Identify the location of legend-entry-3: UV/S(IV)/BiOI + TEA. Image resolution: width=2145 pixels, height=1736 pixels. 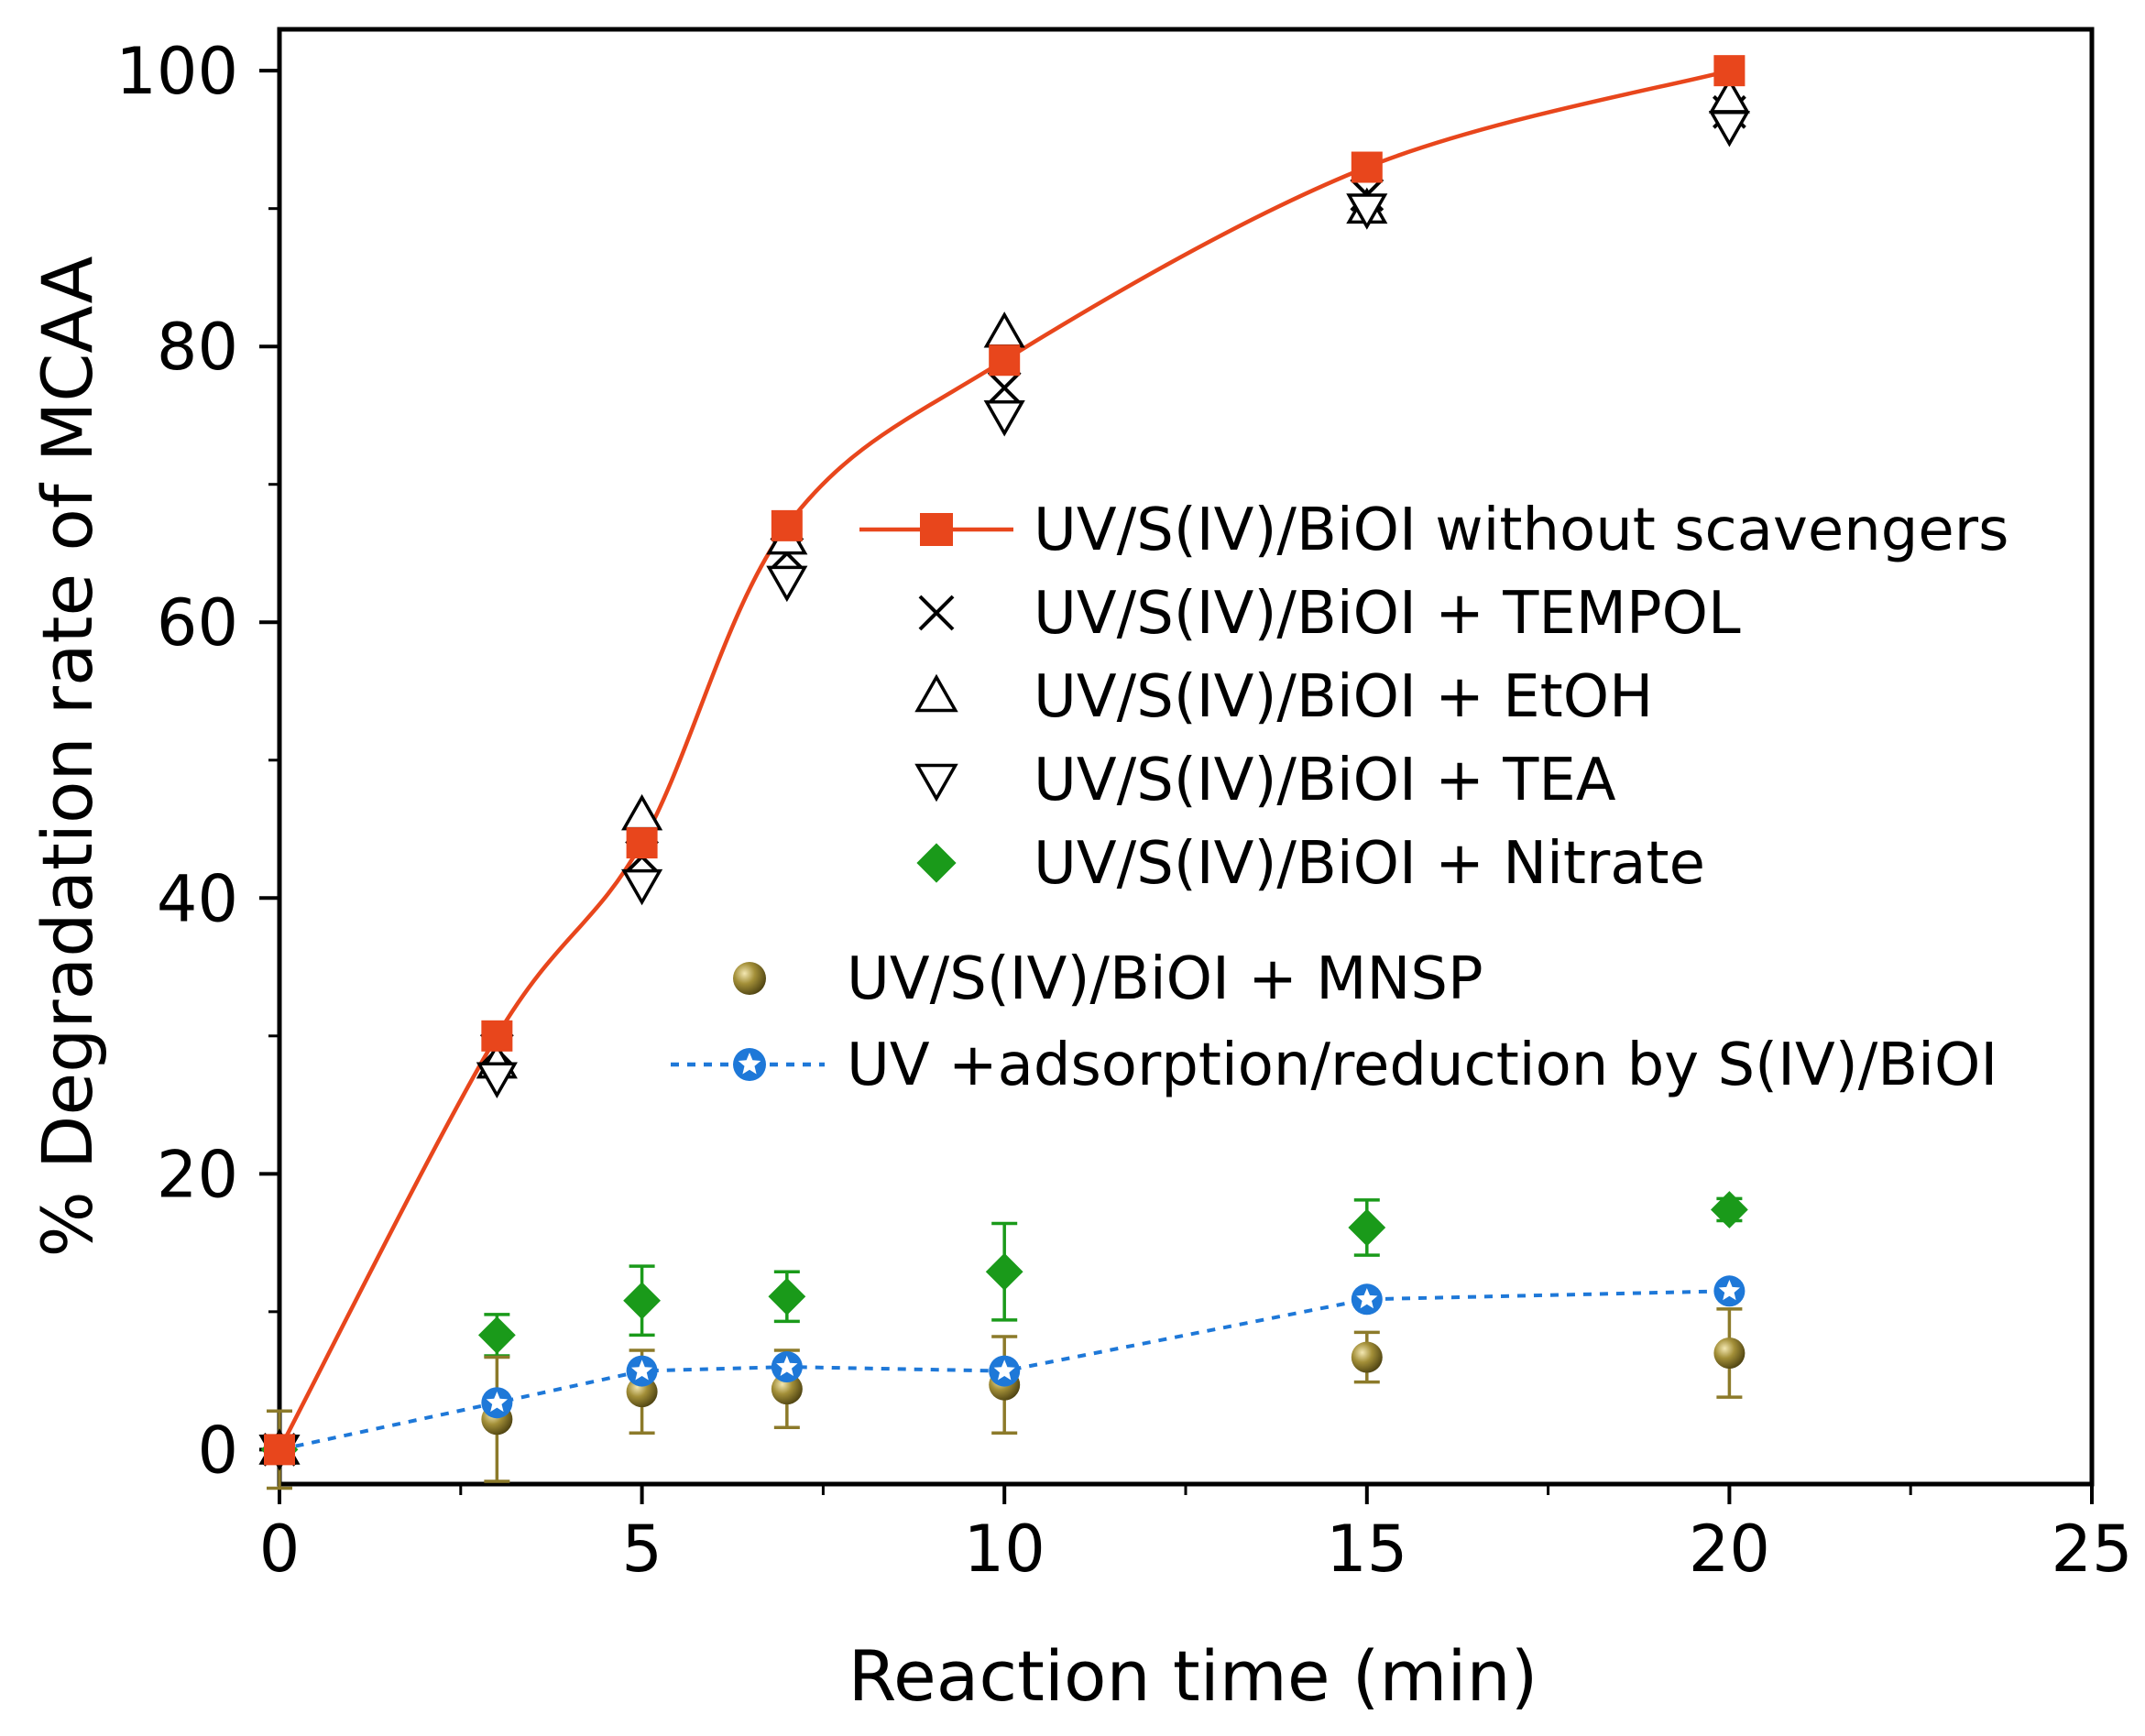
(1265, 781).